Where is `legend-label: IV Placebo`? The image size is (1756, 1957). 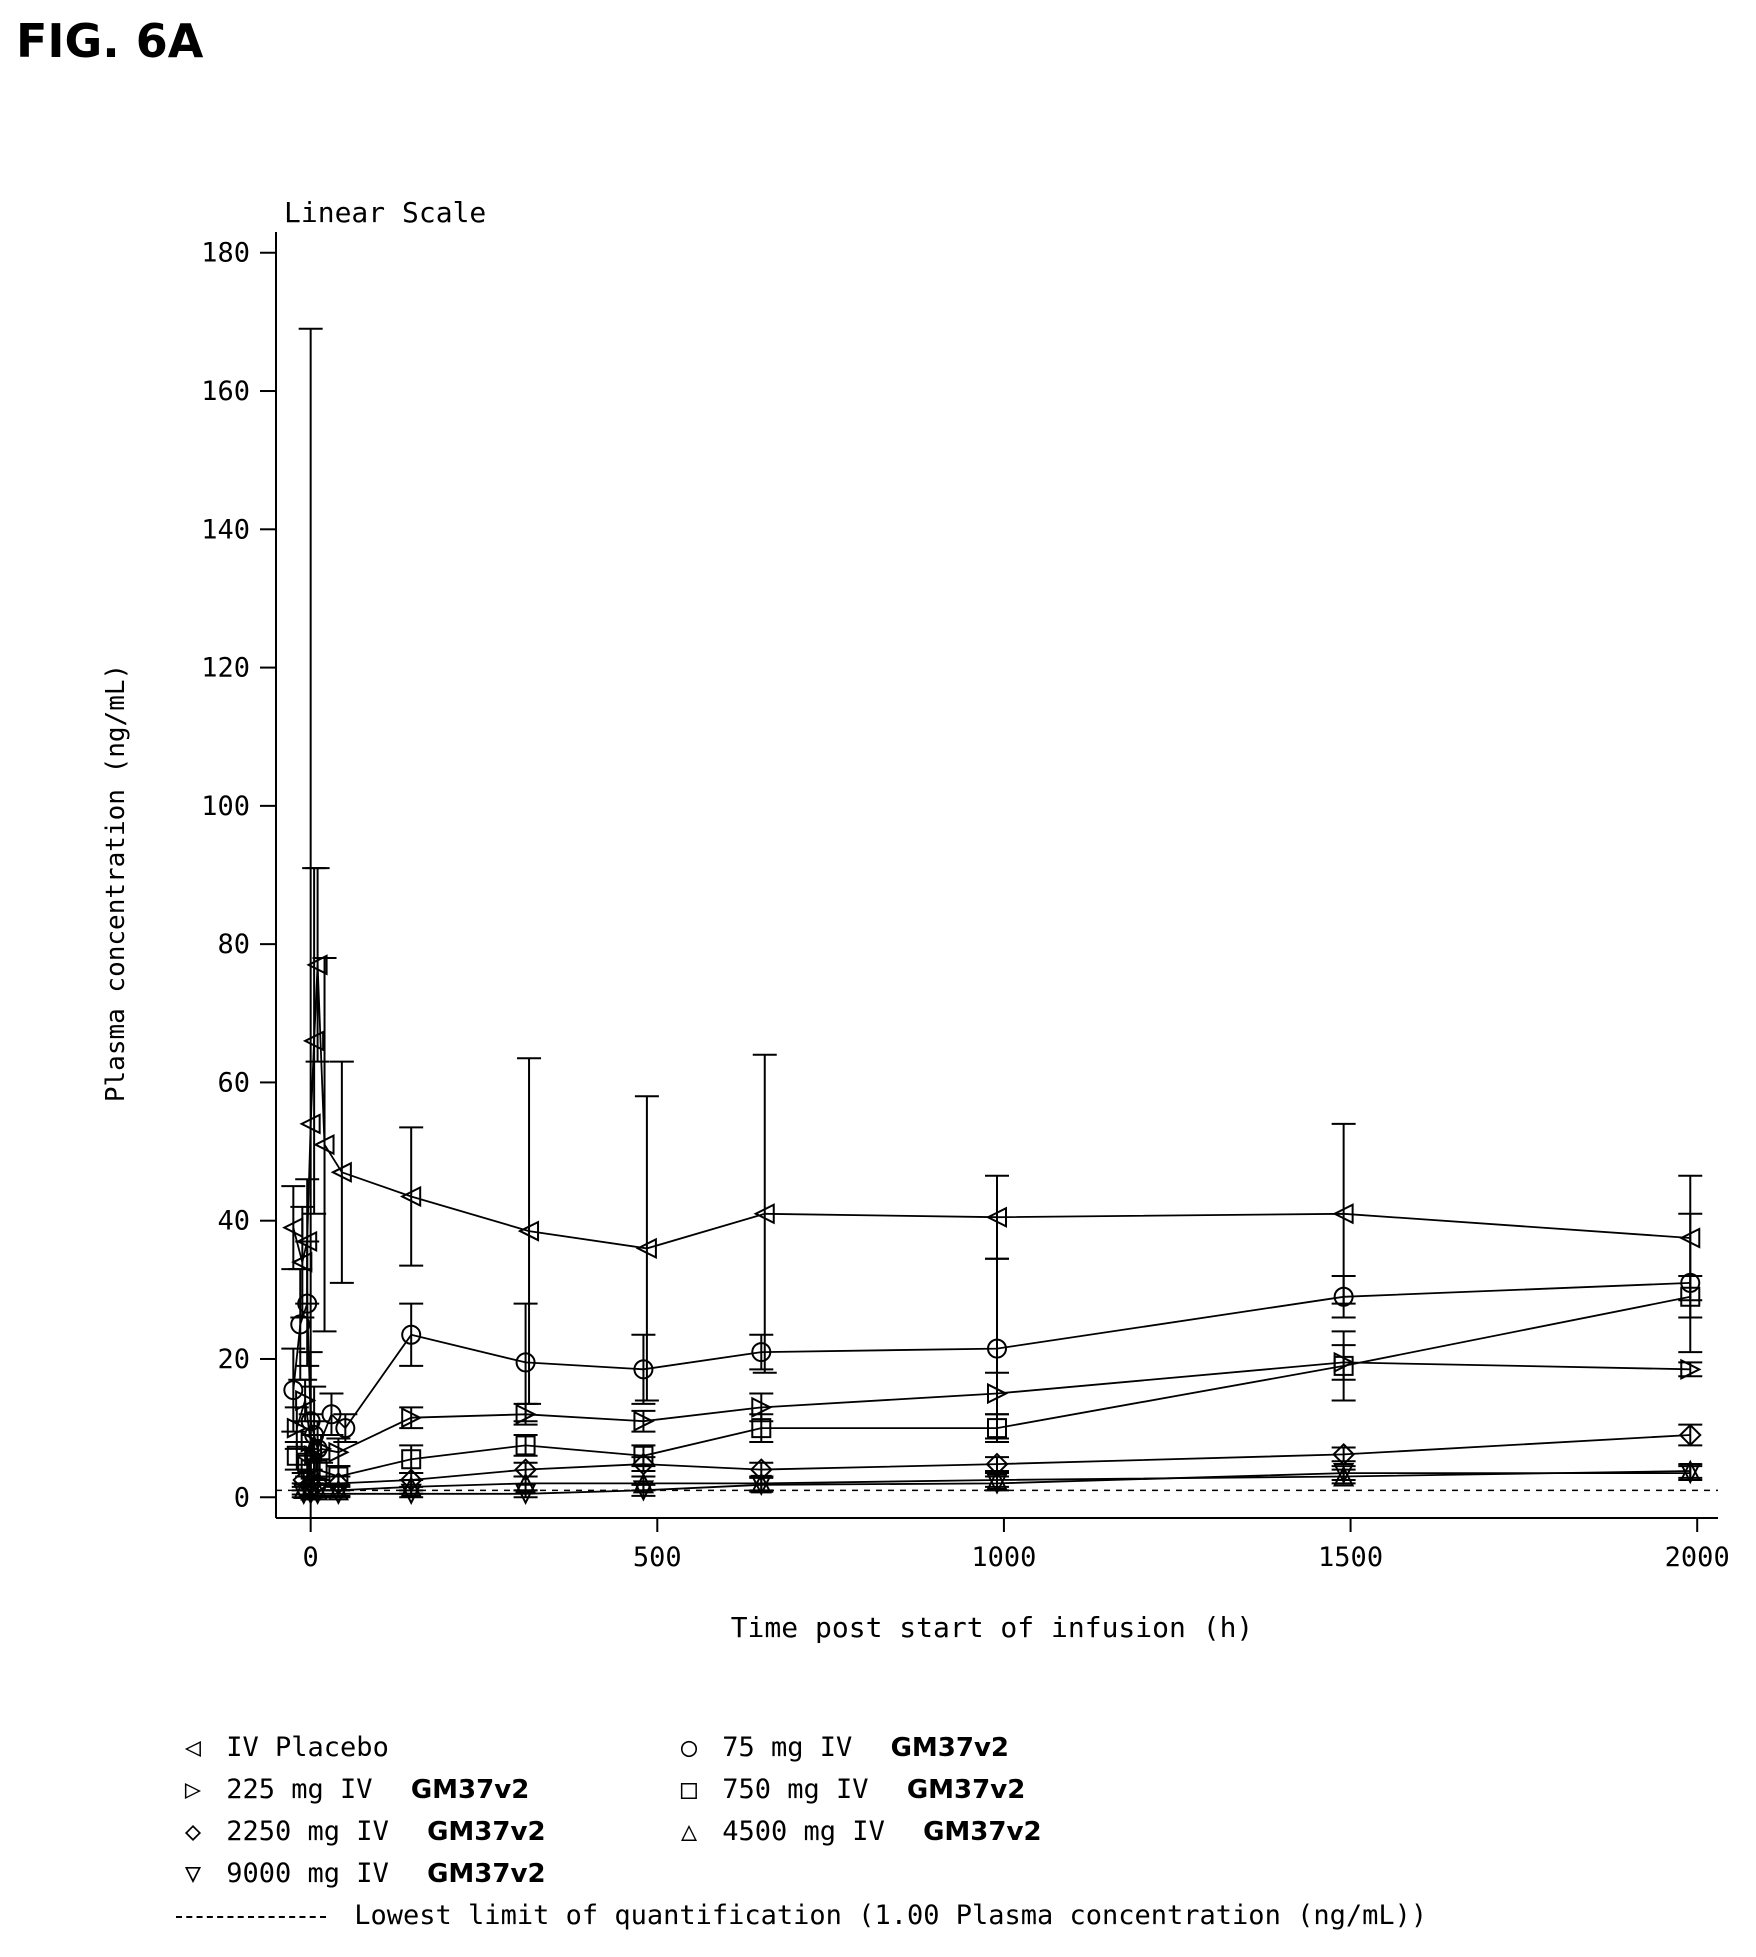 legend-label: IV Placebo is located at coordinates (307, 1747).